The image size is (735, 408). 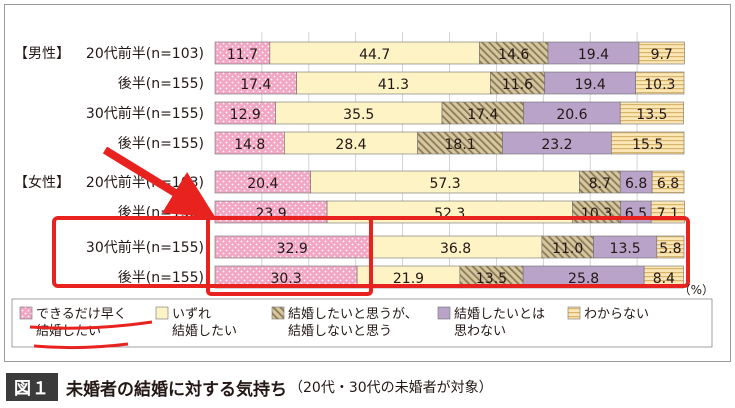 I want to click on data-label: 5.8, so click(x=670, y=249).